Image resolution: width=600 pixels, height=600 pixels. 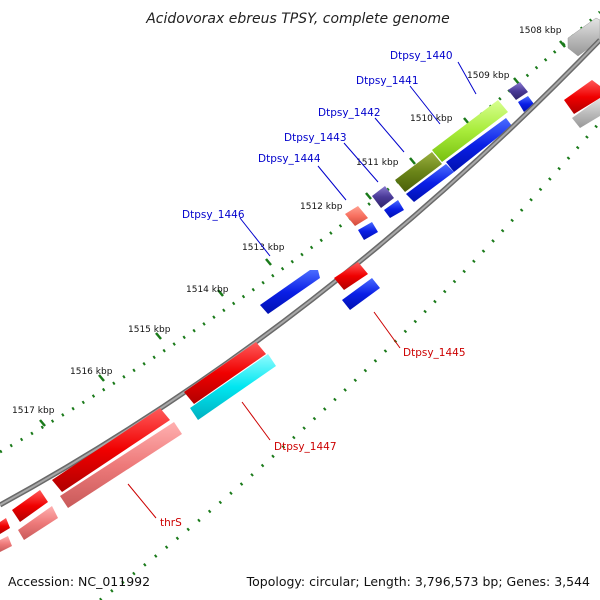 What do you see at coordinates (431, 119) in the screenshot?
I see `kbp-label: 1510 kbp` at bounding box center [431, 119].